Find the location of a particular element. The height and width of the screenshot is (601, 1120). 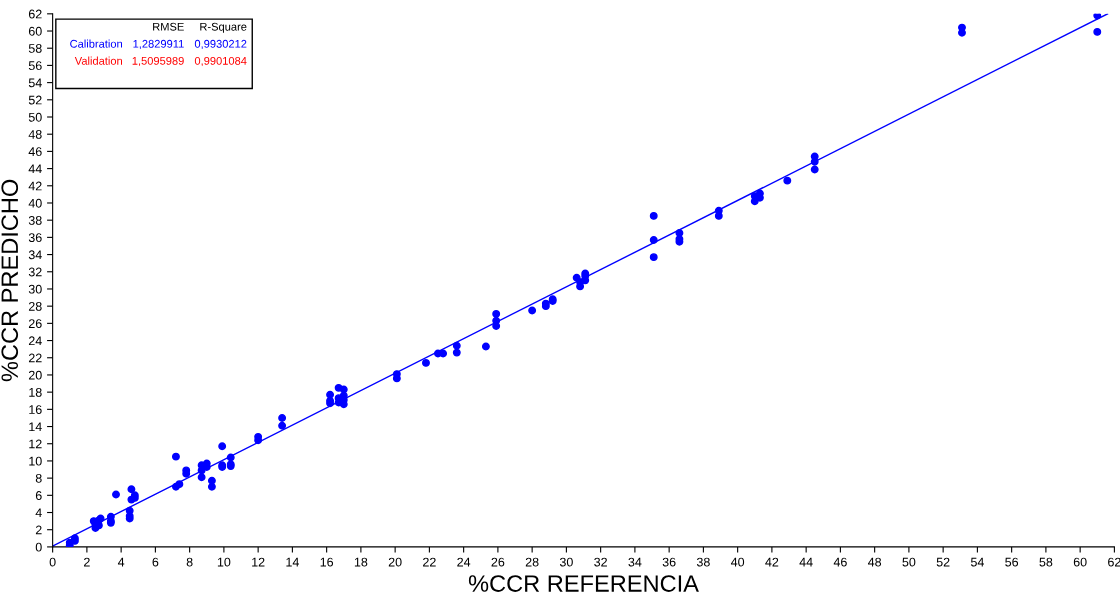

annotation: 1,5095989 is located at coordinates (158, 61).